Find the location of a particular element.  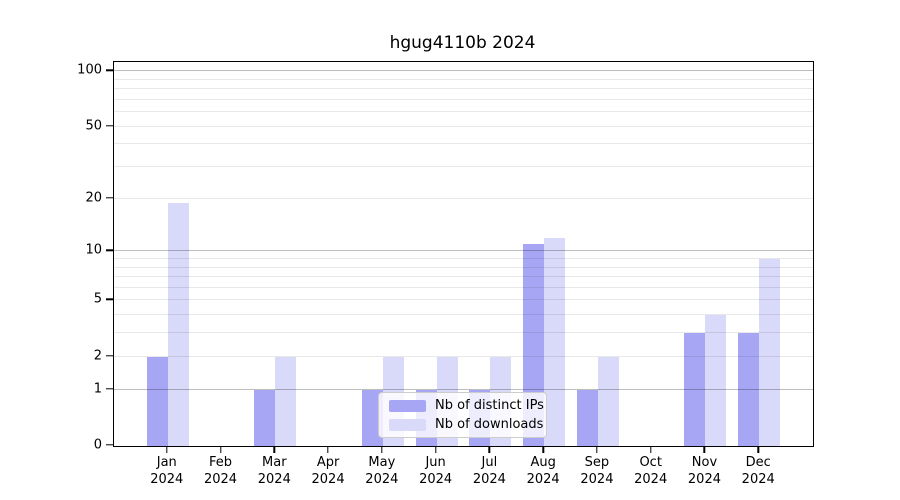

bar-downloads-sep is located at coordinates (608, 401).